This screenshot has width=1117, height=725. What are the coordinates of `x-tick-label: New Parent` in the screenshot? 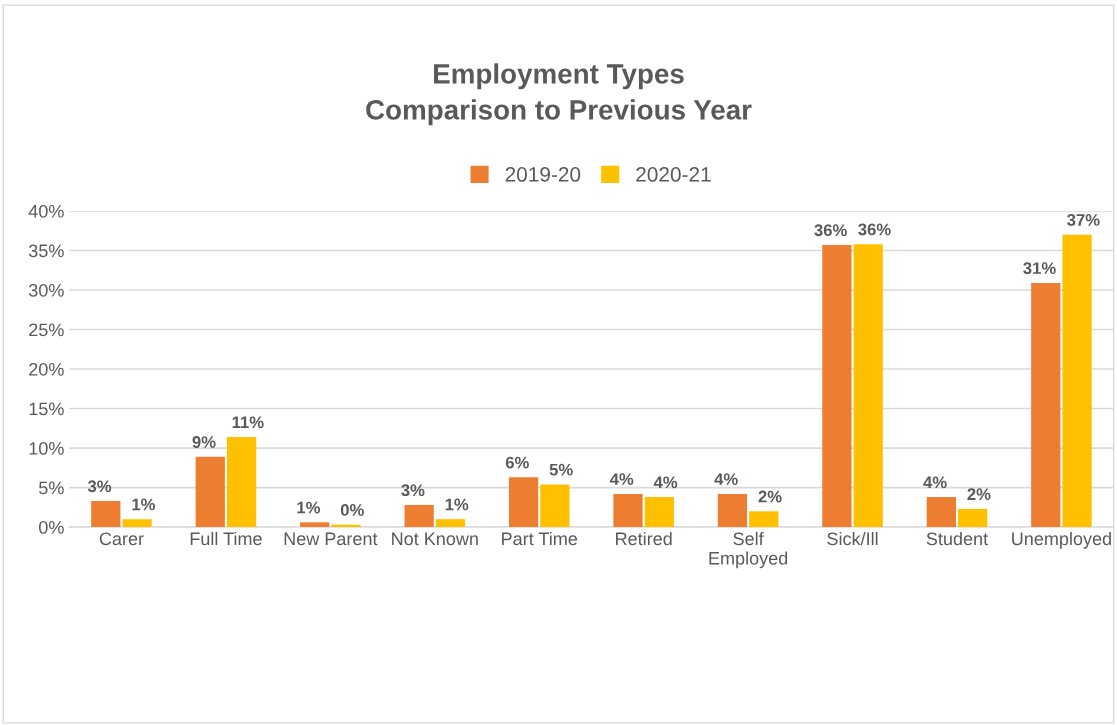 It's located at (331, 539).